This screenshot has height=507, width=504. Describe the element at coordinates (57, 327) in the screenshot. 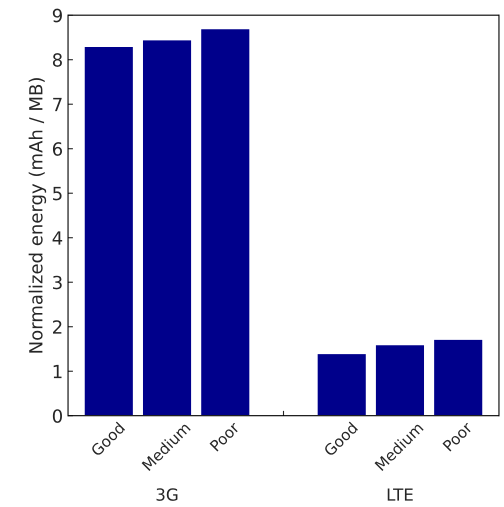

I see `y-tick-label: 2` at that location.